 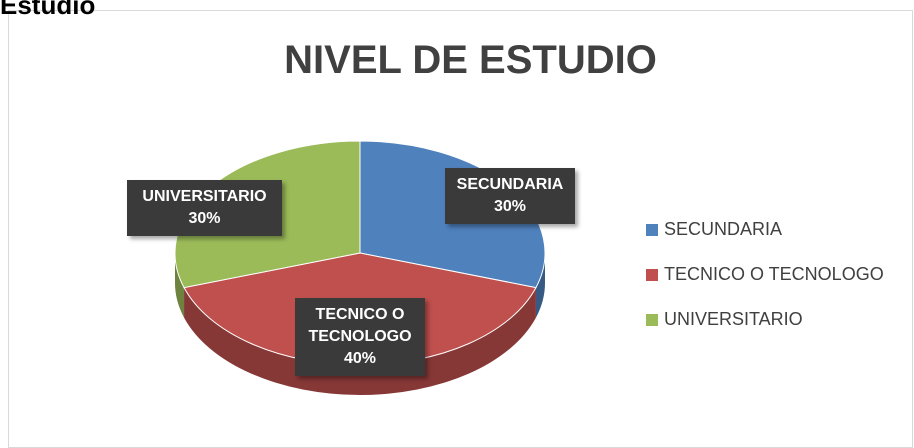 I want to click on data-label-category: SECUNDARIA, so click(x=510, y=184).